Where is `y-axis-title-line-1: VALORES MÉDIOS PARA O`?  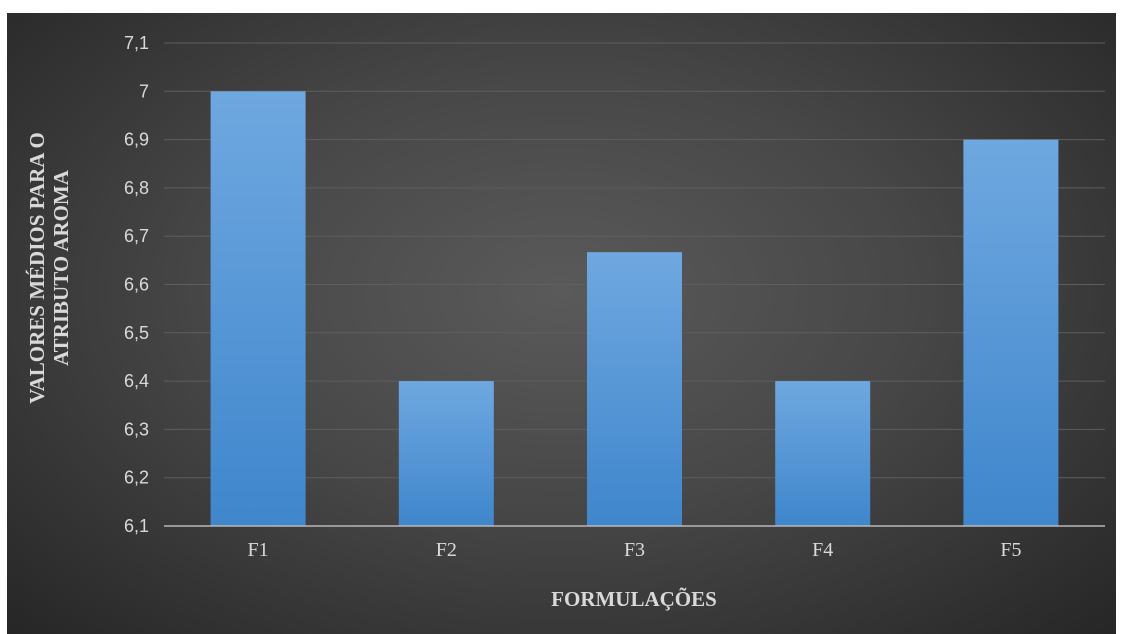 y-axis-title-line-1: VALORES MÉDIOS PARA O is located at coordinates (37, 268).